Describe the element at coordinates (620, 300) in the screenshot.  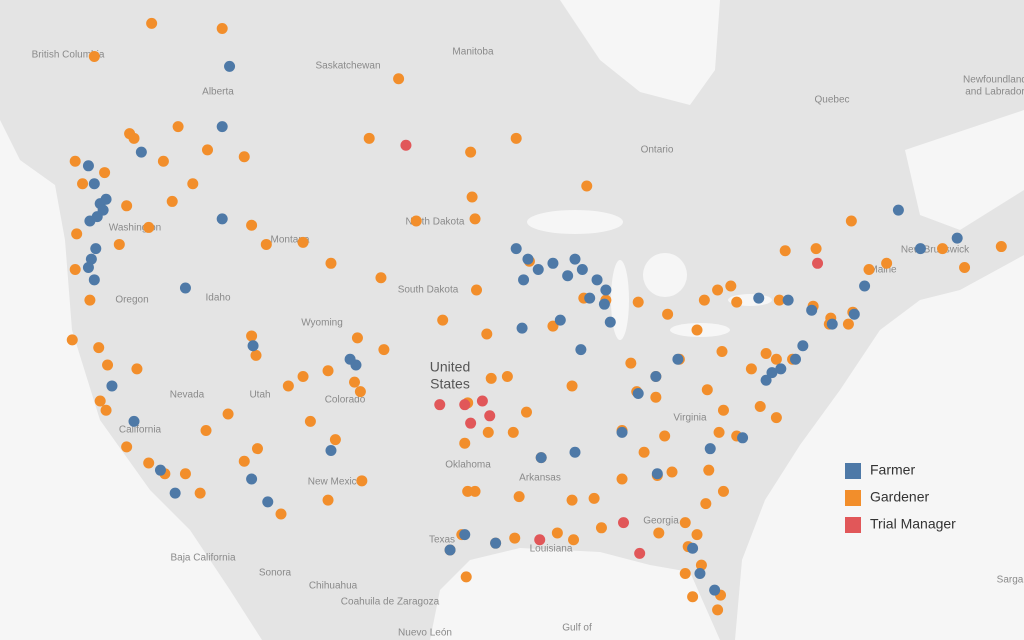
I see `lake-michigan` at that location.